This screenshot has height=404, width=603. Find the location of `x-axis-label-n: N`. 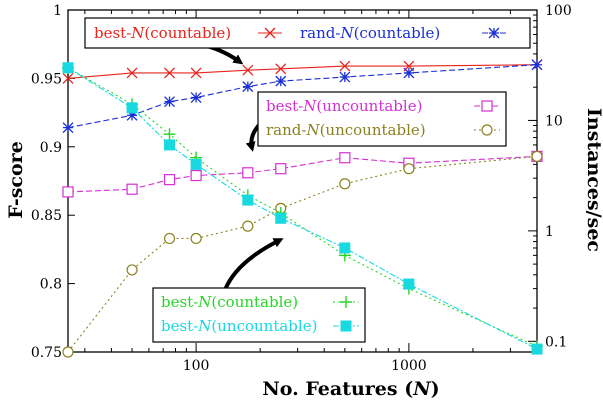

x-axis-label-n: N is located at coordinates (421, 389).